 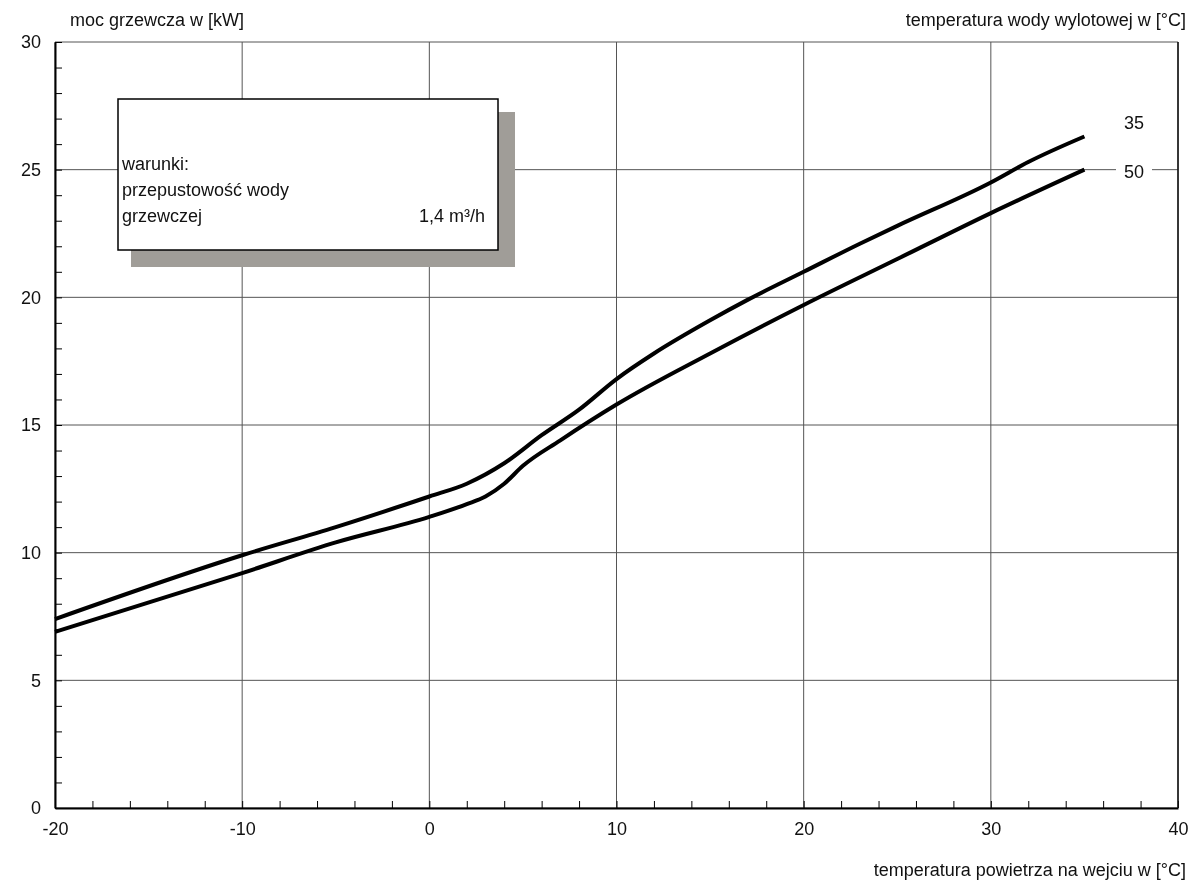 What do you see at coordinates (35, 808) in the screenshot?
I see `y-tick-label: 0` at bounding box center [35, 808].